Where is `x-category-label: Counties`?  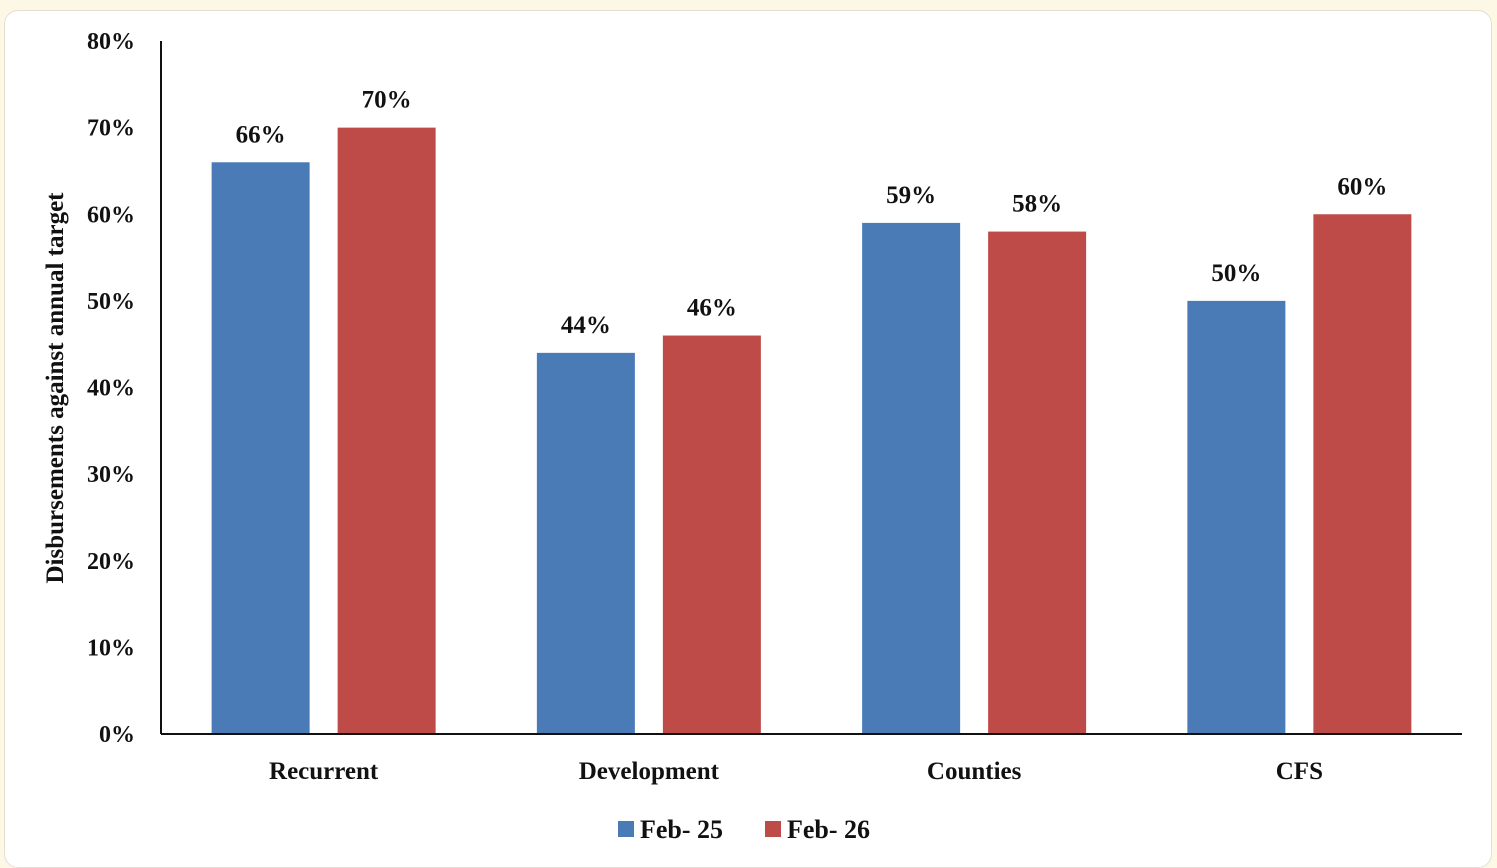
x-category-label: Counties is located at coordinates (974, 771).